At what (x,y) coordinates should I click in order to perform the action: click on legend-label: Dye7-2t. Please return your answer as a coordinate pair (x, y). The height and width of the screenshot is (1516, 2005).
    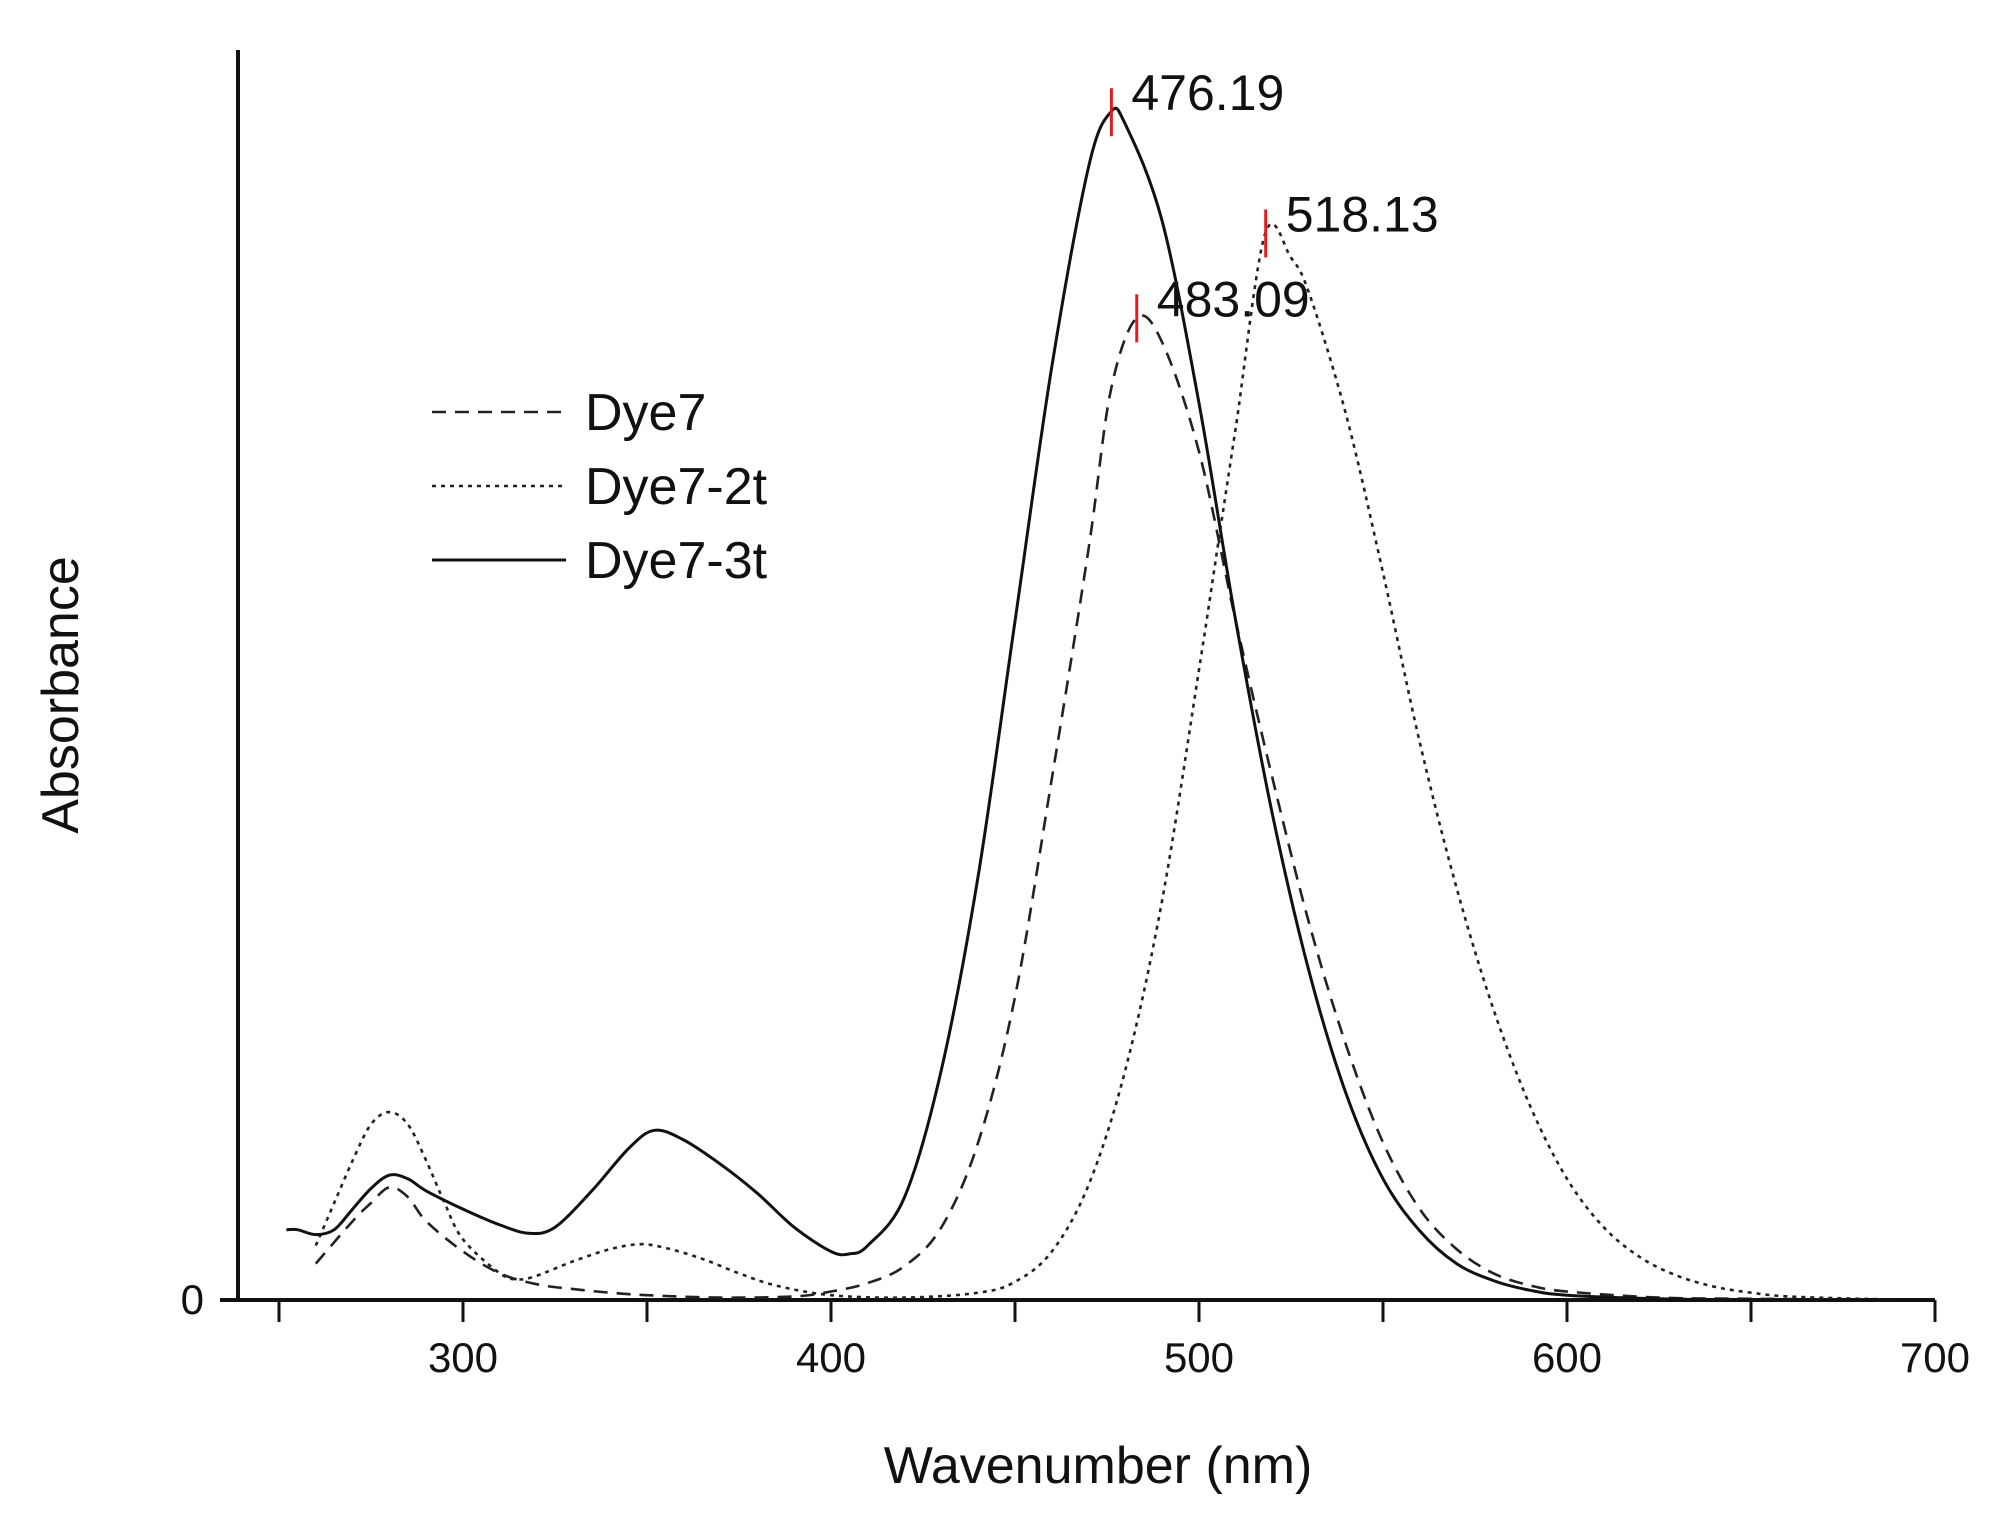
    Looking at the image, I should click on (676, 487).